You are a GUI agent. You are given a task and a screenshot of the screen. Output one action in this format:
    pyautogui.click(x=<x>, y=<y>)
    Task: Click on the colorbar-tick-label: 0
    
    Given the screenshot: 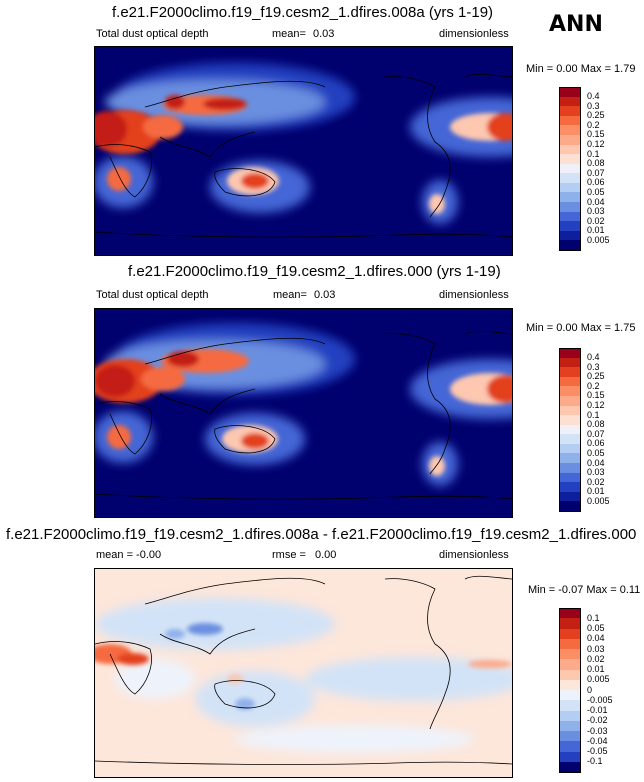 What is the action you would take?
    pyautogui.click(x=590, y=689)
    